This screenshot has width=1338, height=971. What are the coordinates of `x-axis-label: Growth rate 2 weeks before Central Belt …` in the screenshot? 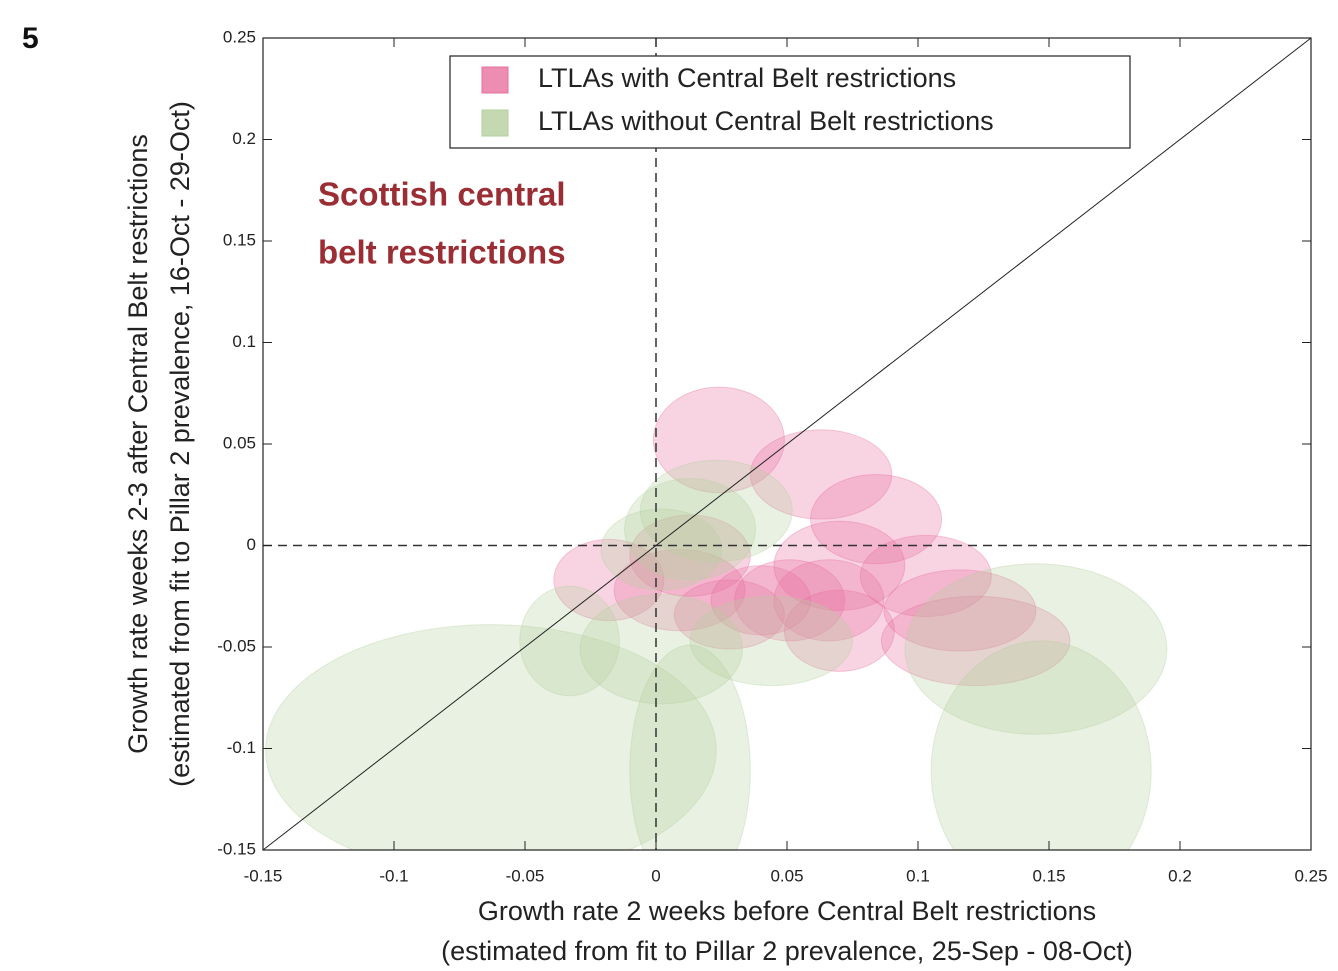 It's located at (787, 911).